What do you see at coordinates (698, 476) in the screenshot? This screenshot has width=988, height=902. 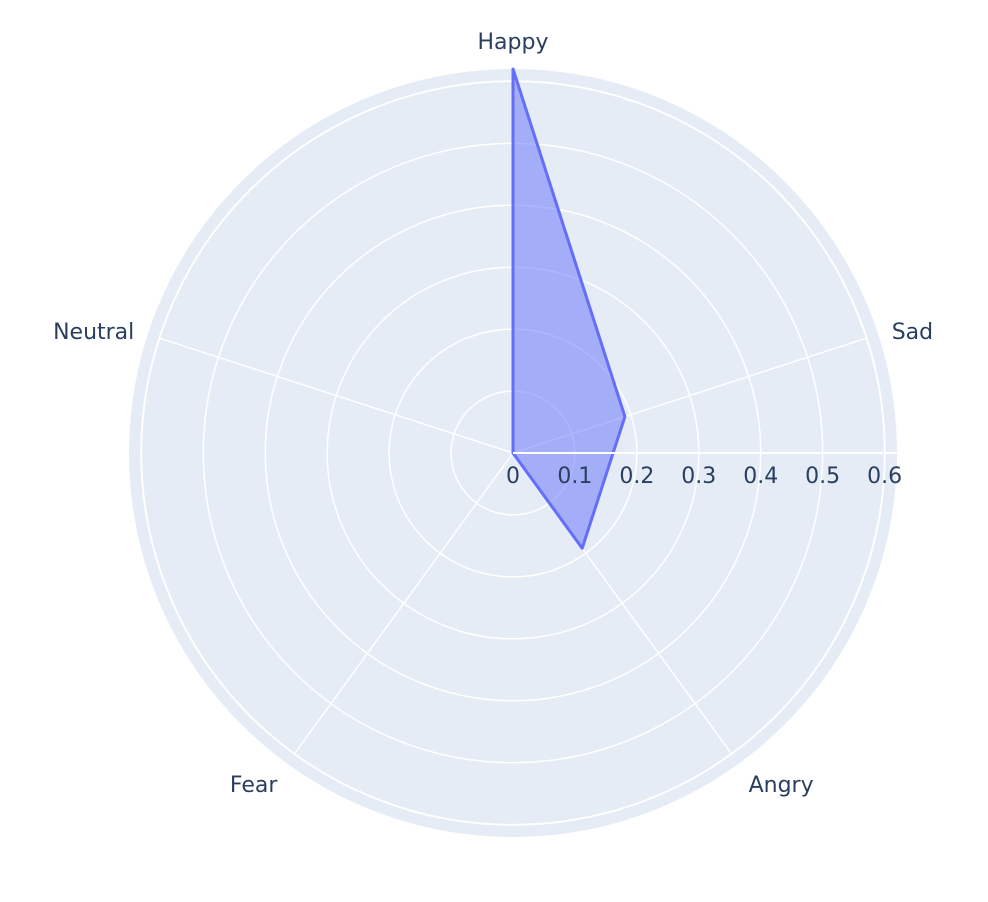 I see `radial-tick-label: 0.3` at bounding box center [698, 476].